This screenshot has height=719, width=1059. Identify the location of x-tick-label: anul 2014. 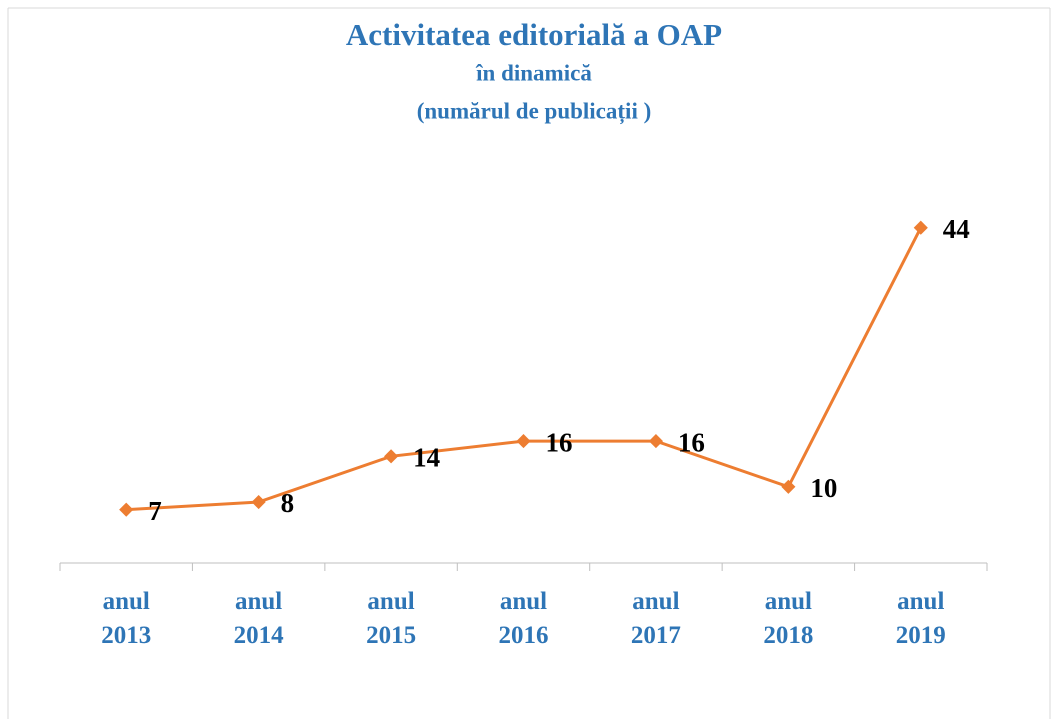
(258, 618).